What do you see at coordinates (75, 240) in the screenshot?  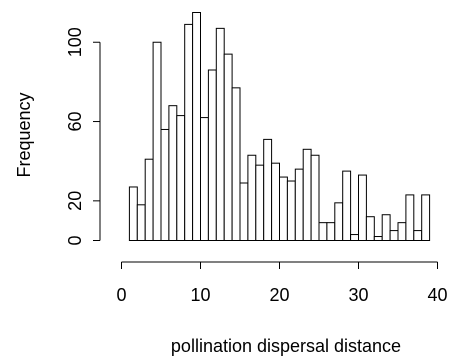 I see `y-tick-label: 0` at bounding box center [75, 240].